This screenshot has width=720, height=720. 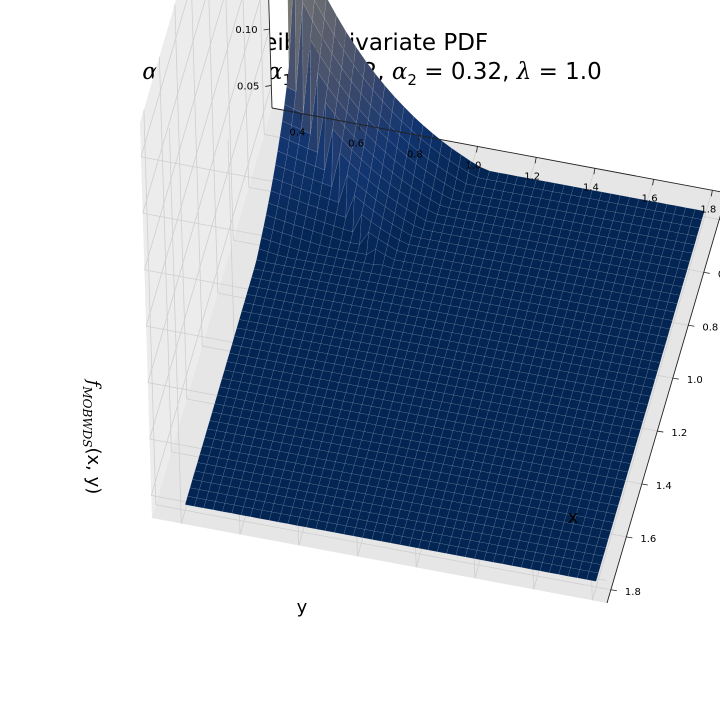 What do you see at coordinates (679, 433) in the screenshot?
I see `x-tick-label: 1.2` at bounding box center [679, 433].